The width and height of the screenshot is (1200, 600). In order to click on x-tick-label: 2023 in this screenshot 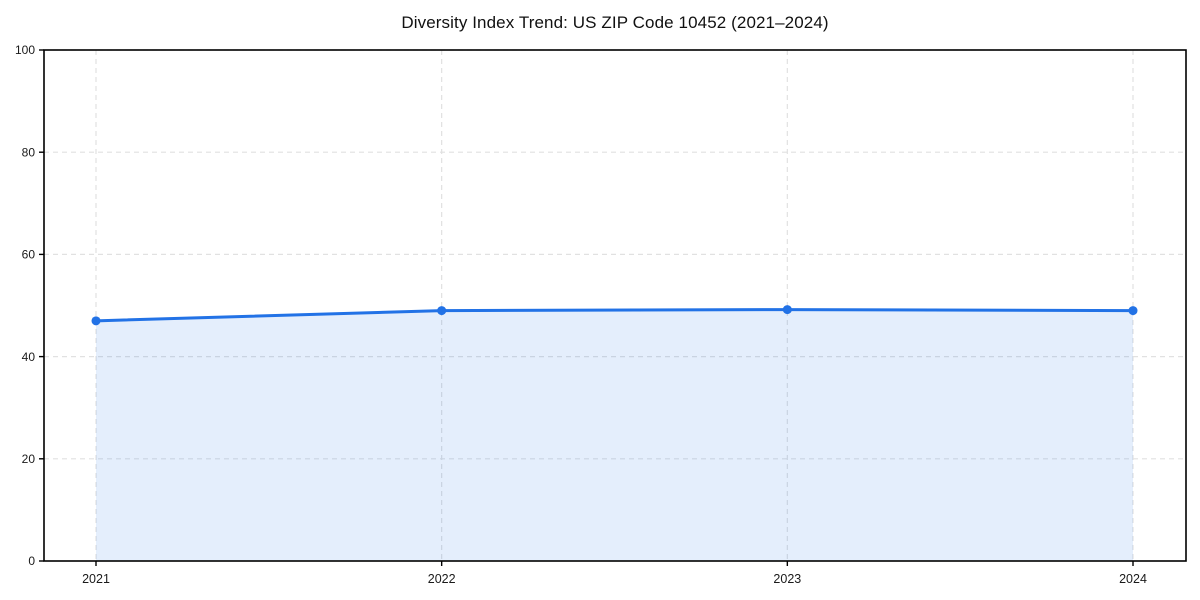, I will do `click(787, 579)`.